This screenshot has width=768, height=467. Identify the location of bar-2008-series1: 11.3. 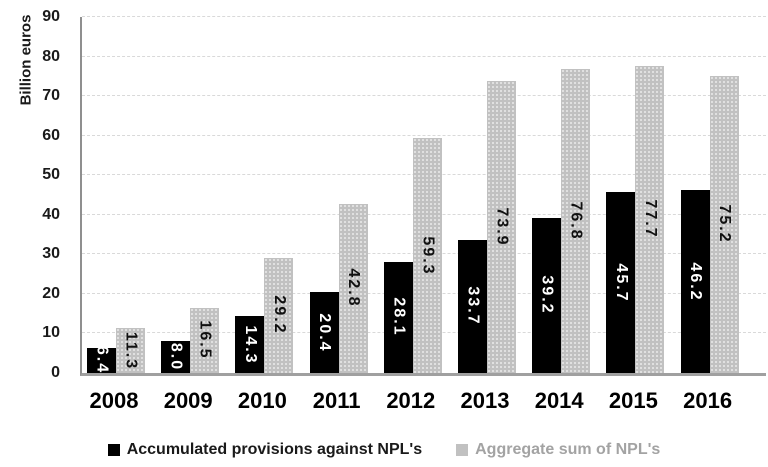
(130, 350).